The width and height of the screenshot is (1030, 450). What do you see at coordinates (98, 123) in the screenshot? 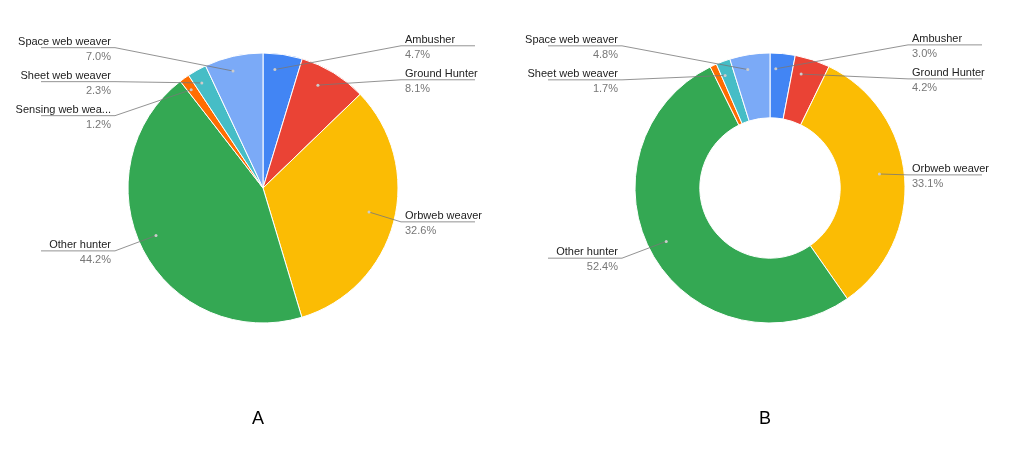
I see `data-label: 1.2%` at bounding box center [98, 123].